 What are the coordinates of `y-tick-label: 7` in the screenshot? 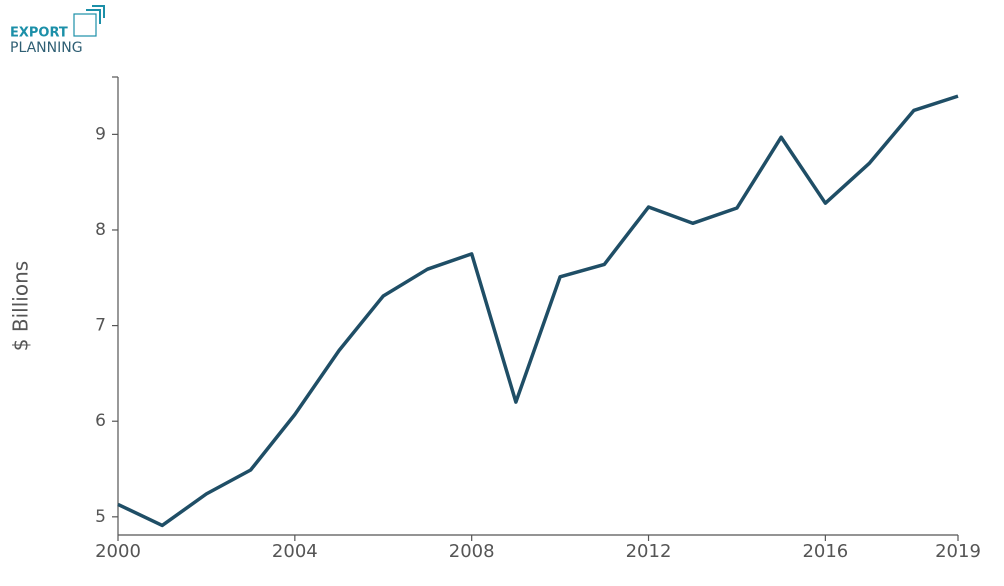 It's located at (100, 326).